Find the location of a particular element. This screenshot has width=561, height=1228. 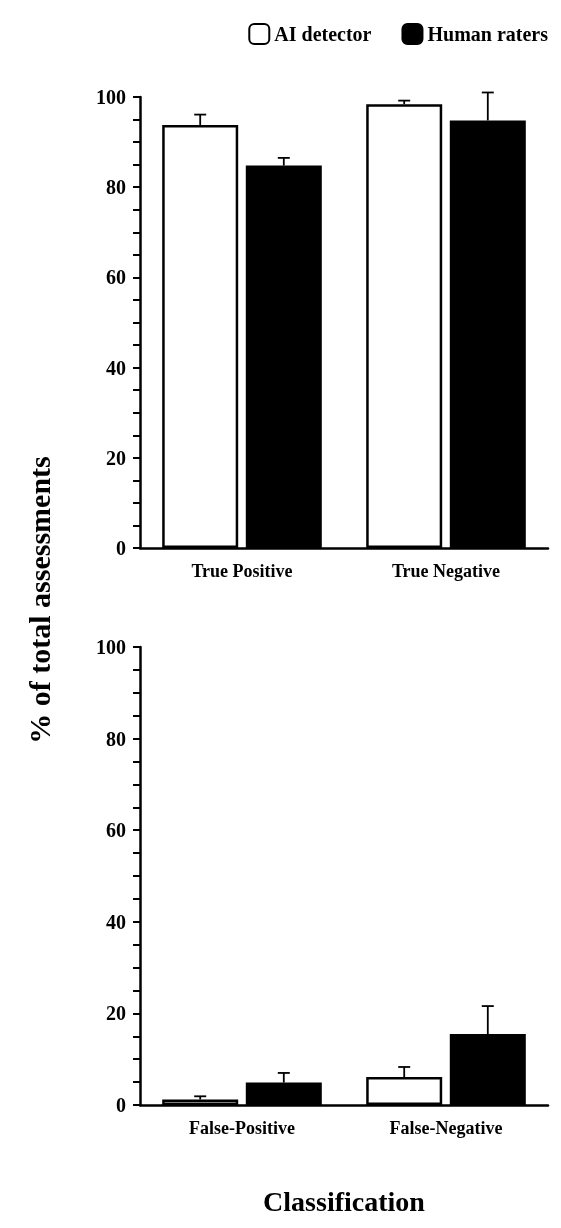

legend-label: AI detector is located at coordinates (323, 34).